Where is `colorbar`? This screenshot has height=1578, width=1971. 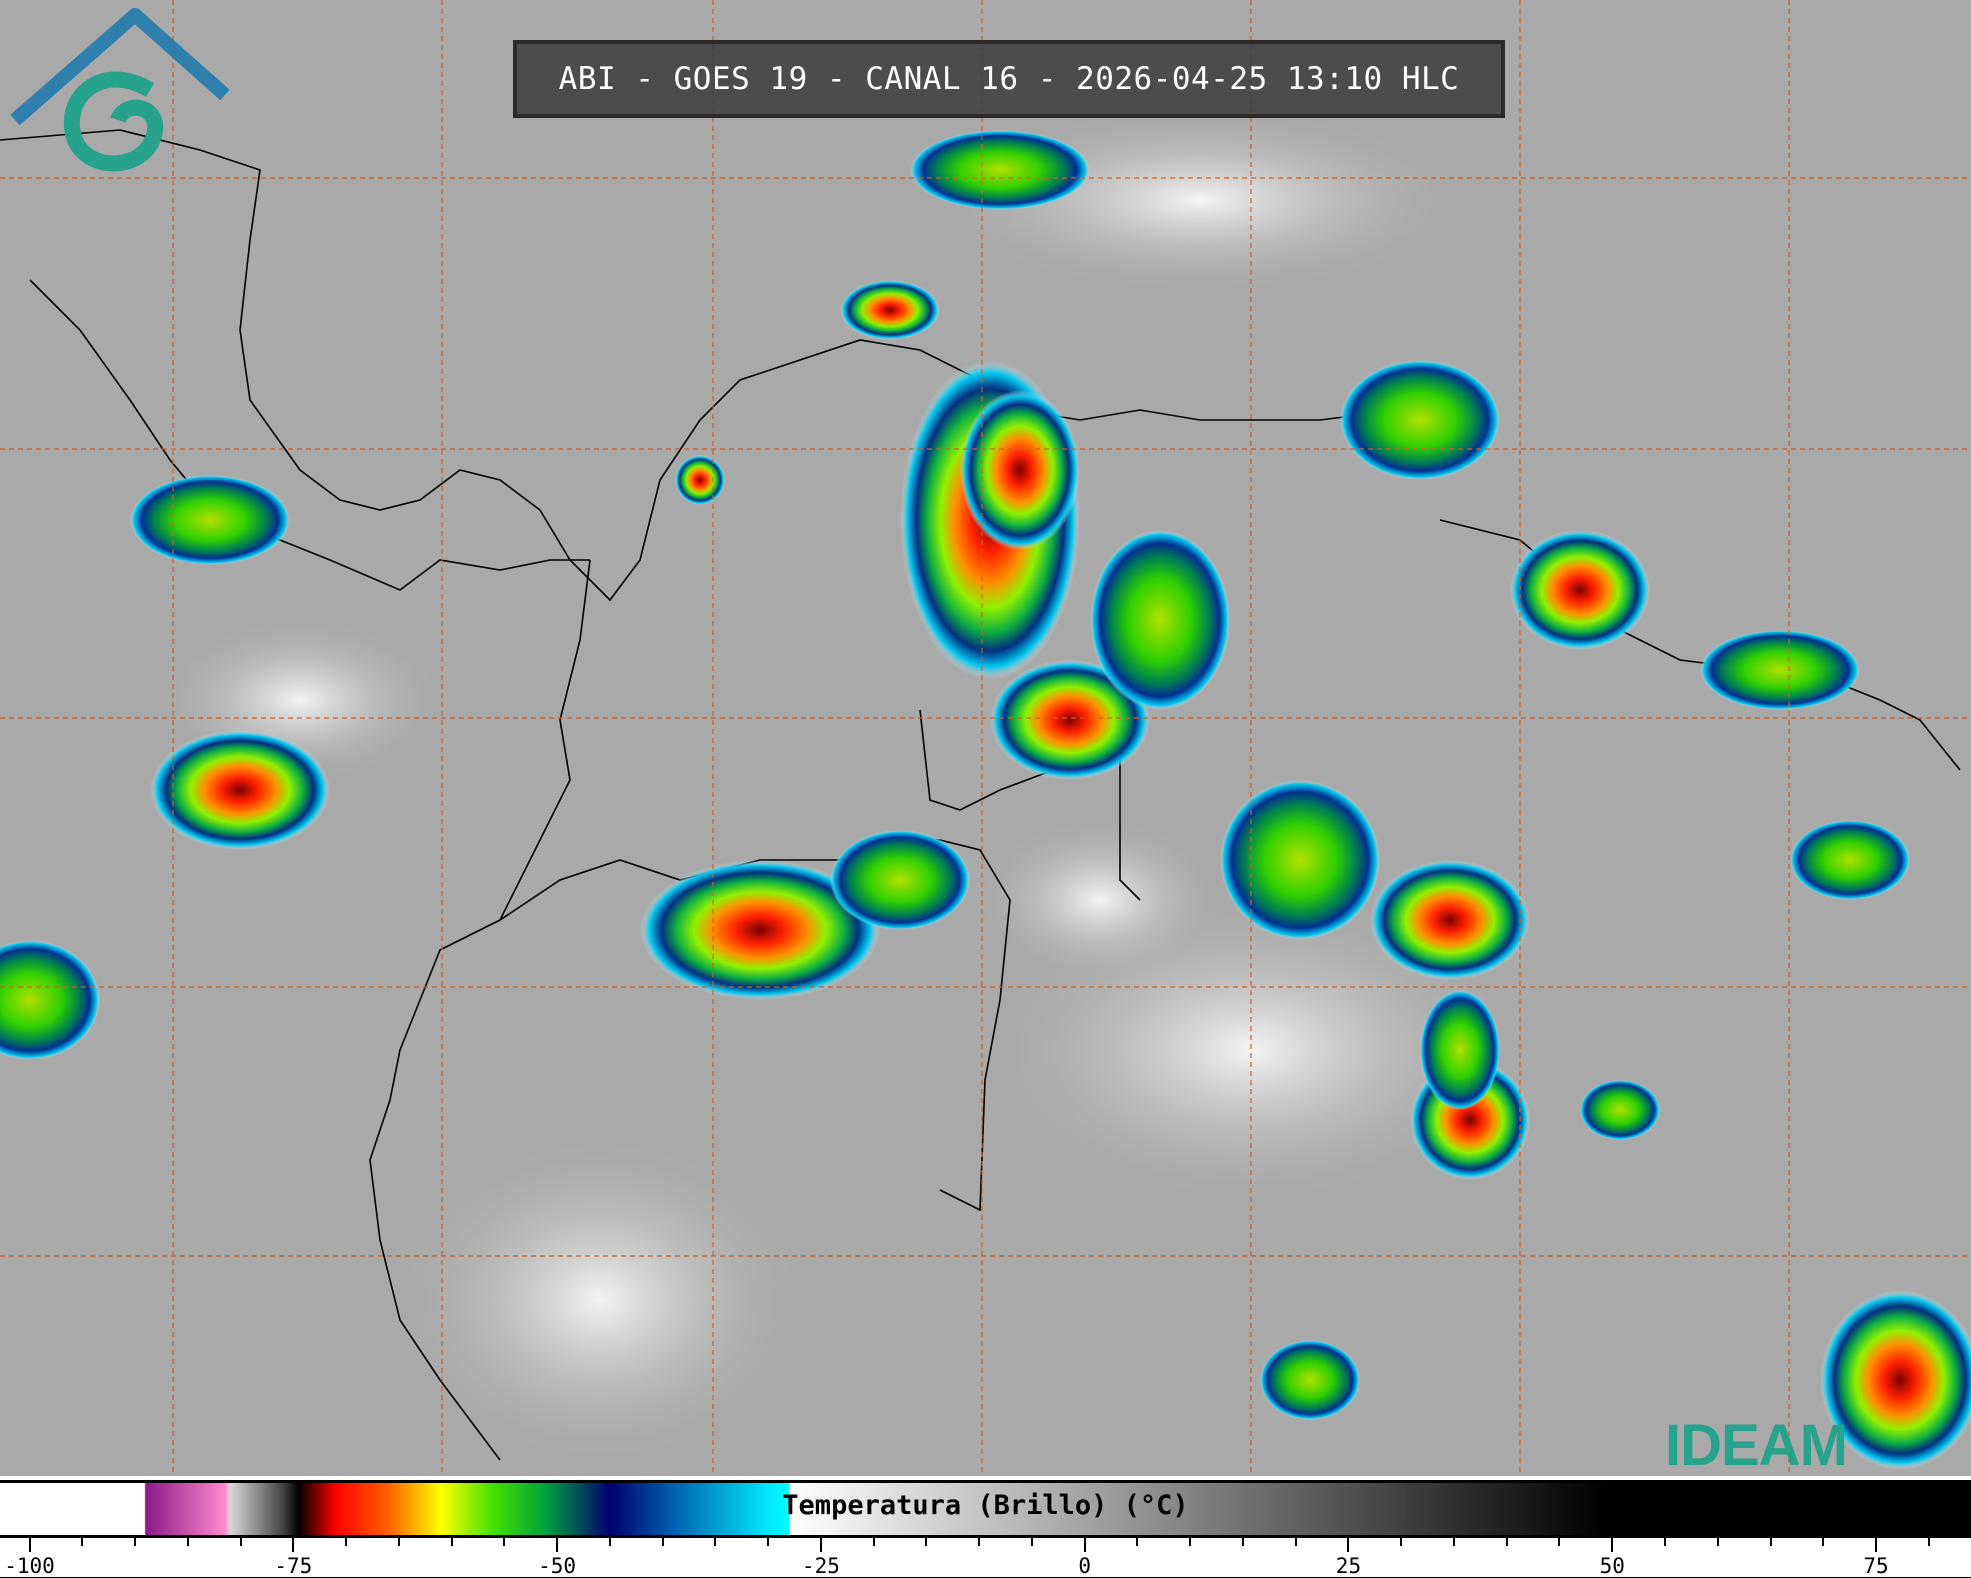 colorbar is located at coordinates (985, 1526).